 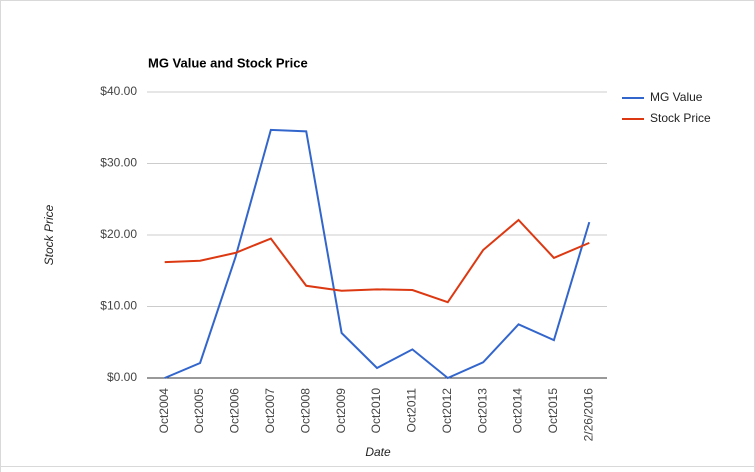 I want to click on y-axis-label: Stock Price, so click(x=49, y=234).